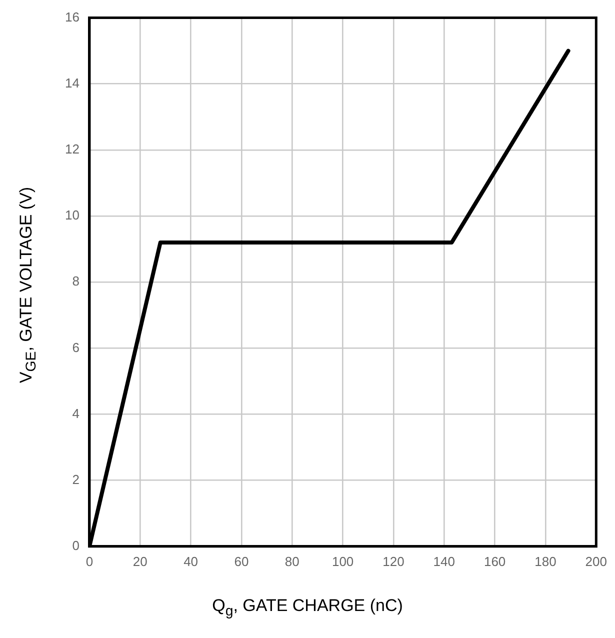 The image size is (615, 638). Describe the element at coordinates (72, 16) in the screenshot. I see `y-tick-label: 16` at that location.